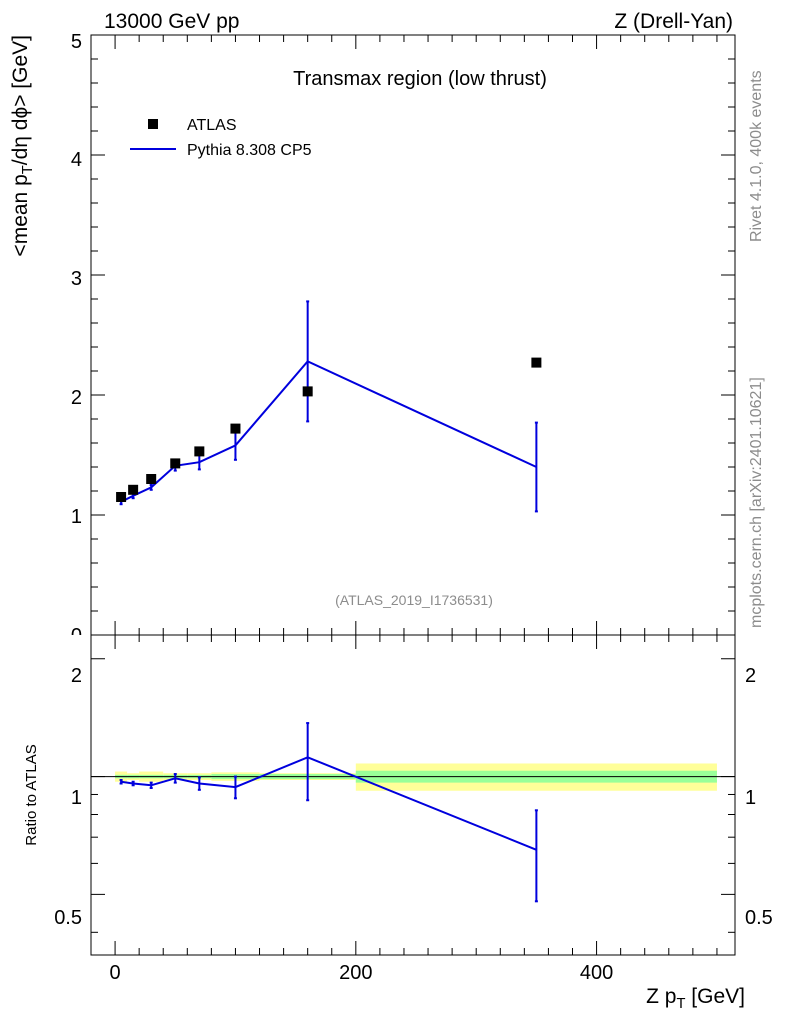 This screenshot has width=786, height=1024. Describe the element at coordinates (22, 146) in the screenshot. I see `y-axis-title: <mean pT/dη dϕ> [GeV]` at that location.